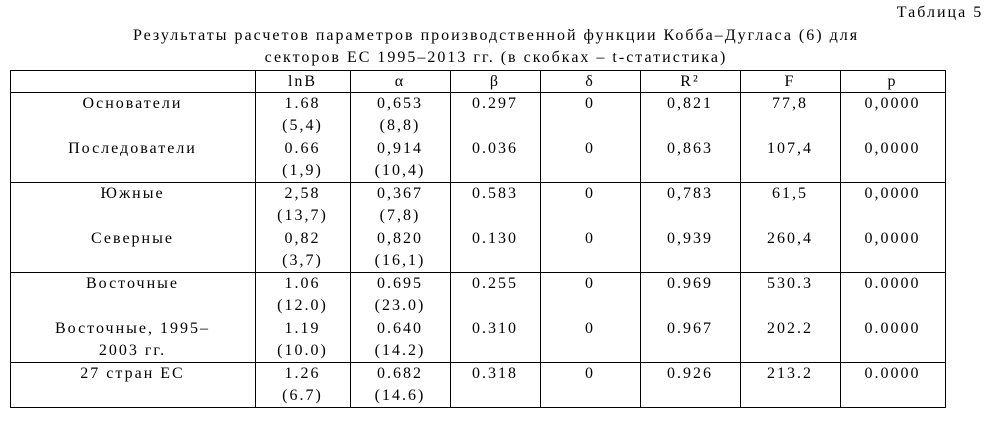 The image size is (997, 423). Describe the element at coordinates (400, 238) in the screenshot. I see `cell-value: 0,820` at that location.